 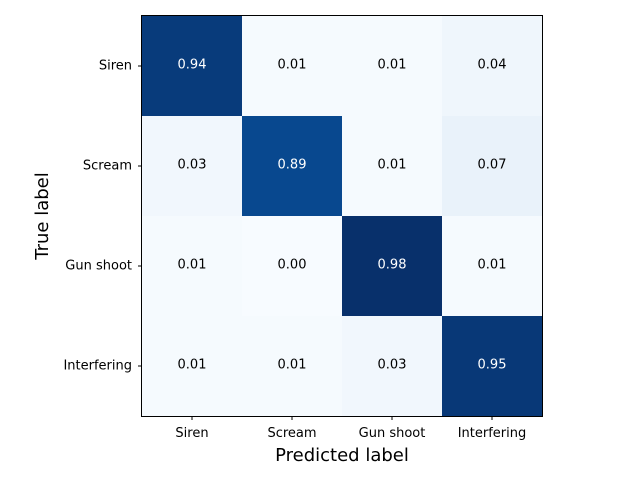 I want to click on cell-value-label: 0.95, so click(x=492, y=365).